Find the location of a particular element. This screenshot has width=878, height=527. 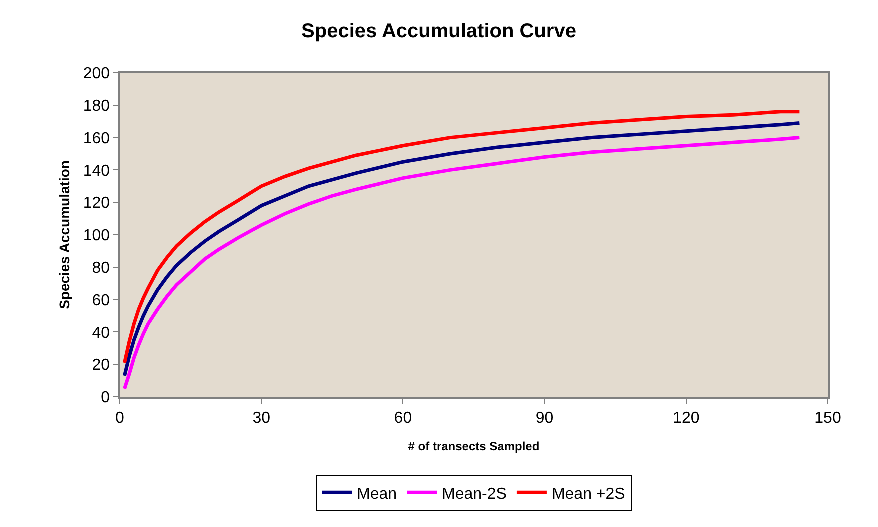

y-tick-label: 40 is located at coordinates (101, 333).